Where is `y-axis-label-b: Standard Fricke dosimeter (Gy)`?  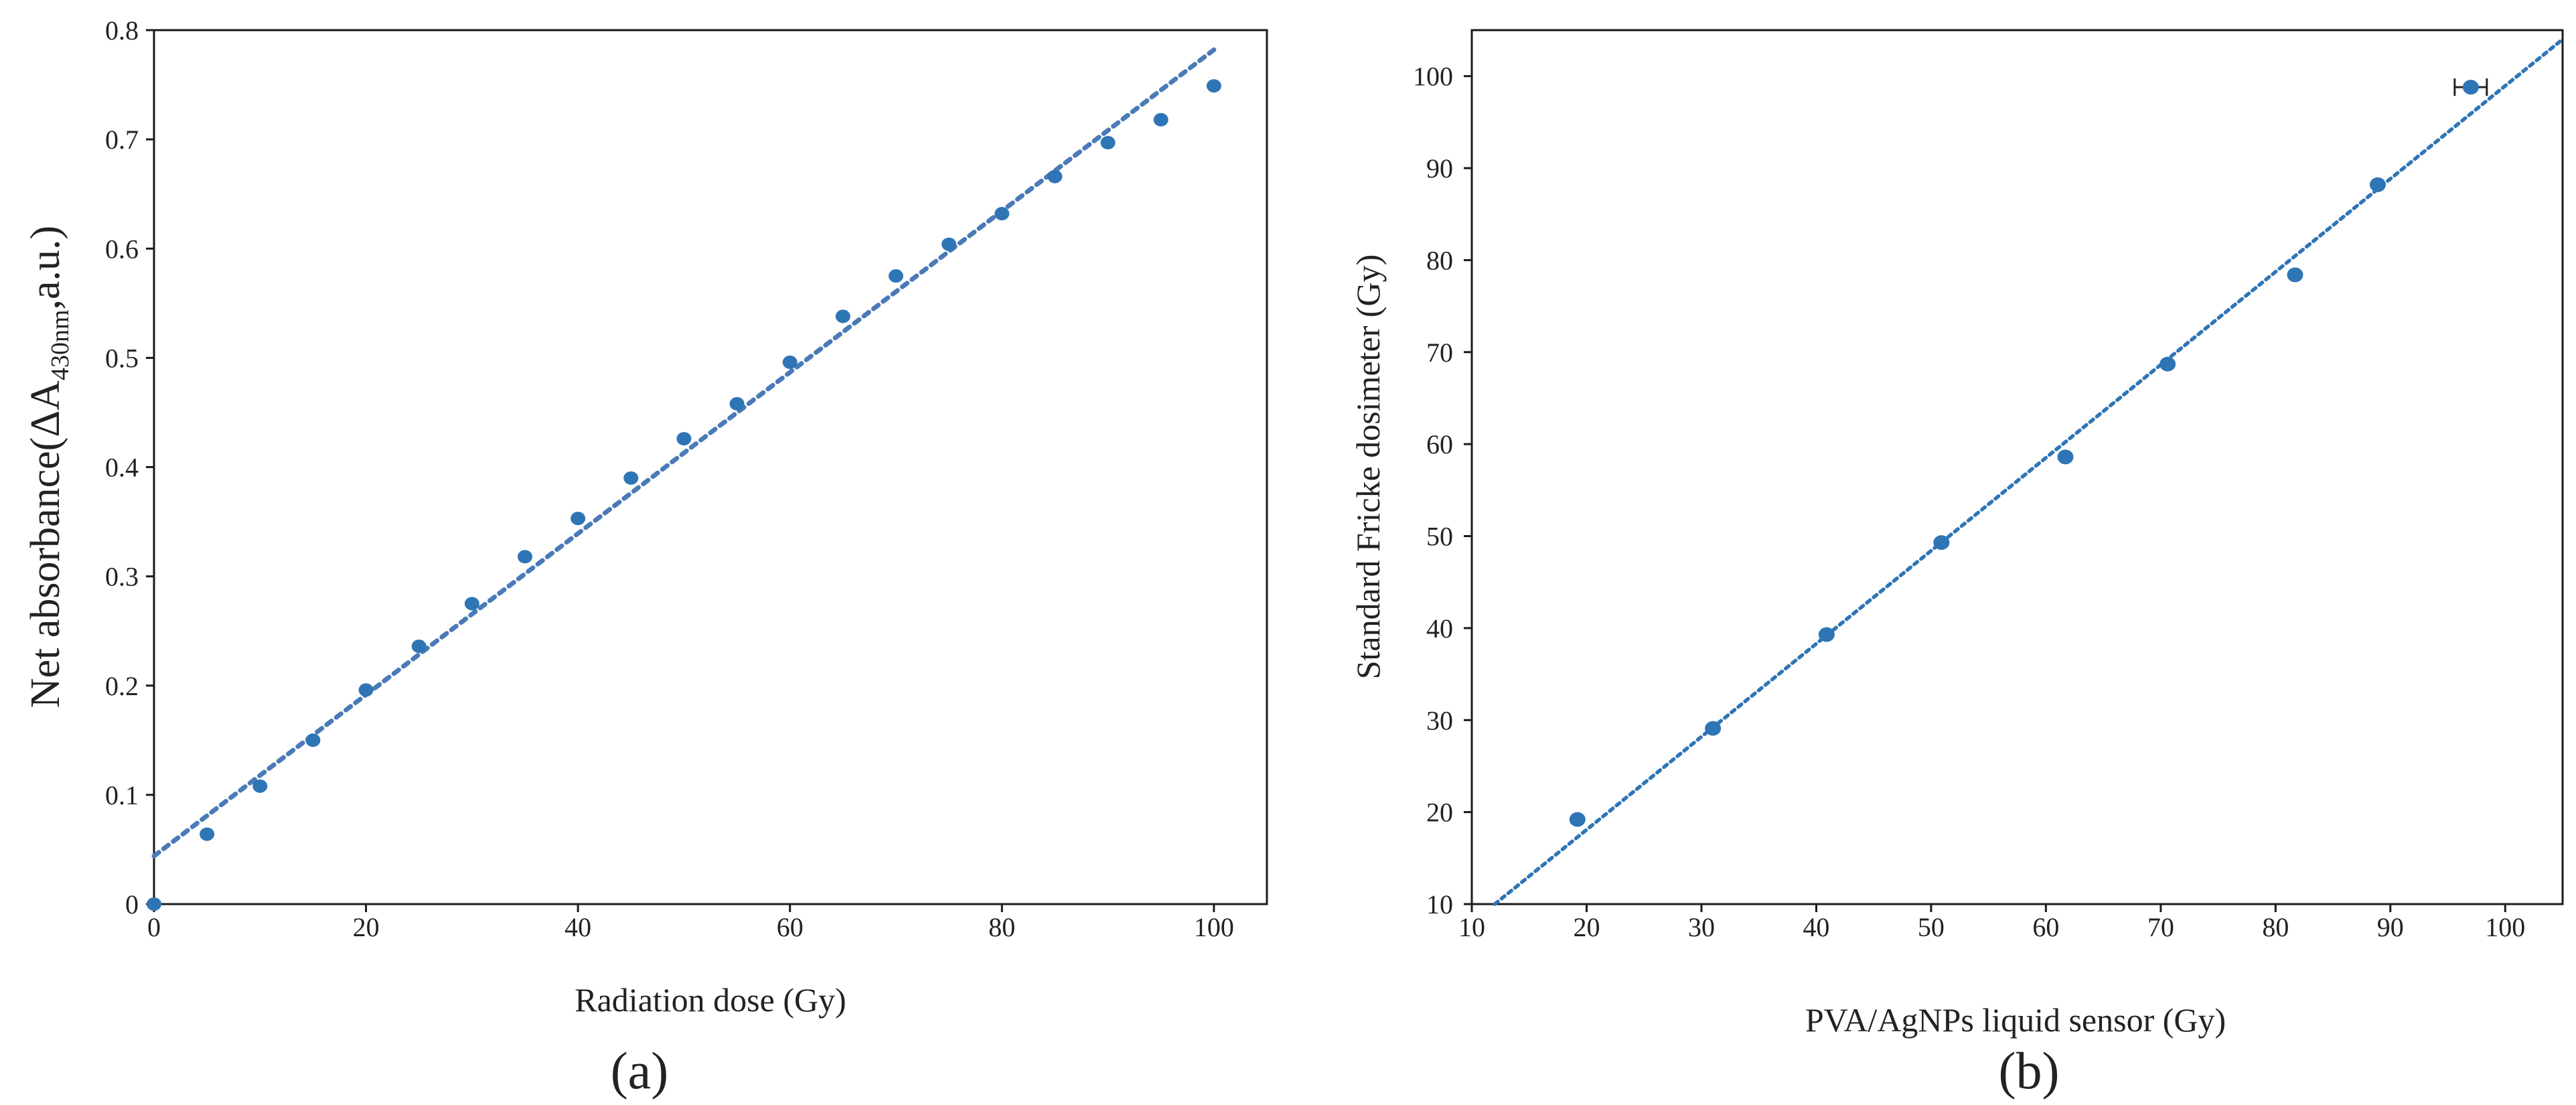 y-axis-label-b: Standard Fricke dosimeter (Gy) is located at coordinates (1368, 467).